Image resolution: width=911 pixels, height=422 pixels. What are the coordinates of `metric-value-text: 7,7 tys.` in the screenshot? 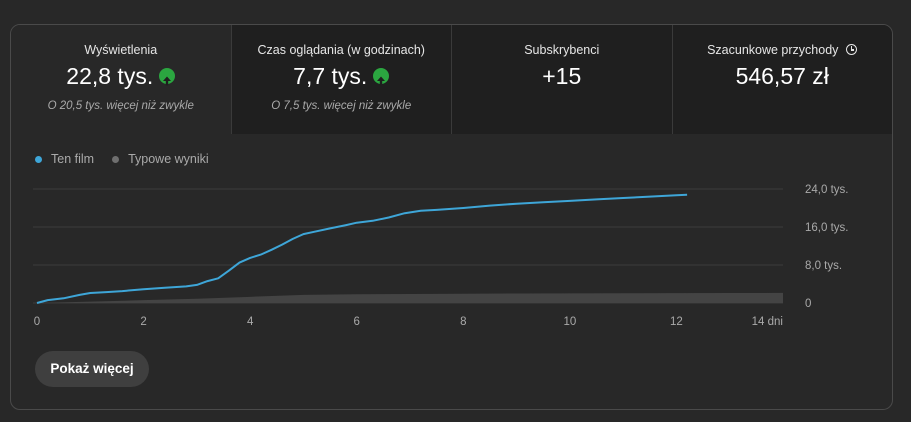 It's located at (330, 76).